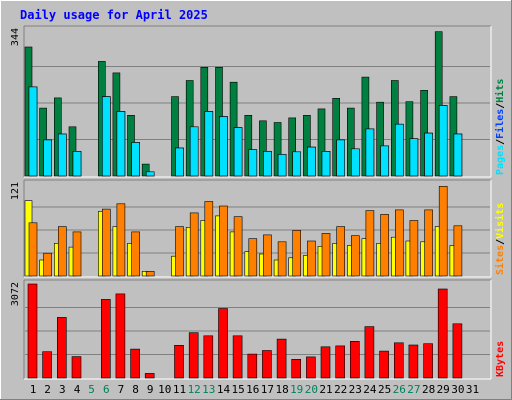  I want to click on legend-entry: Visits, so click(500, 221).